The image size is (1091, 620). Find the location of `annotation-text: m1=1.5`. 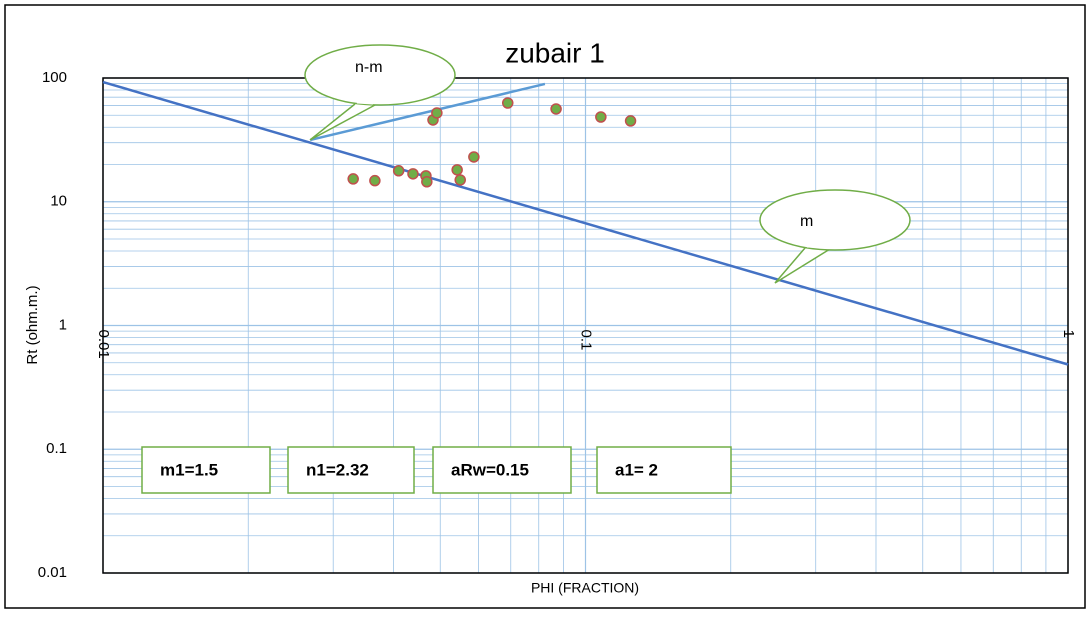

annotation-text: m1=1.5 is located at coordinates (189, 469).